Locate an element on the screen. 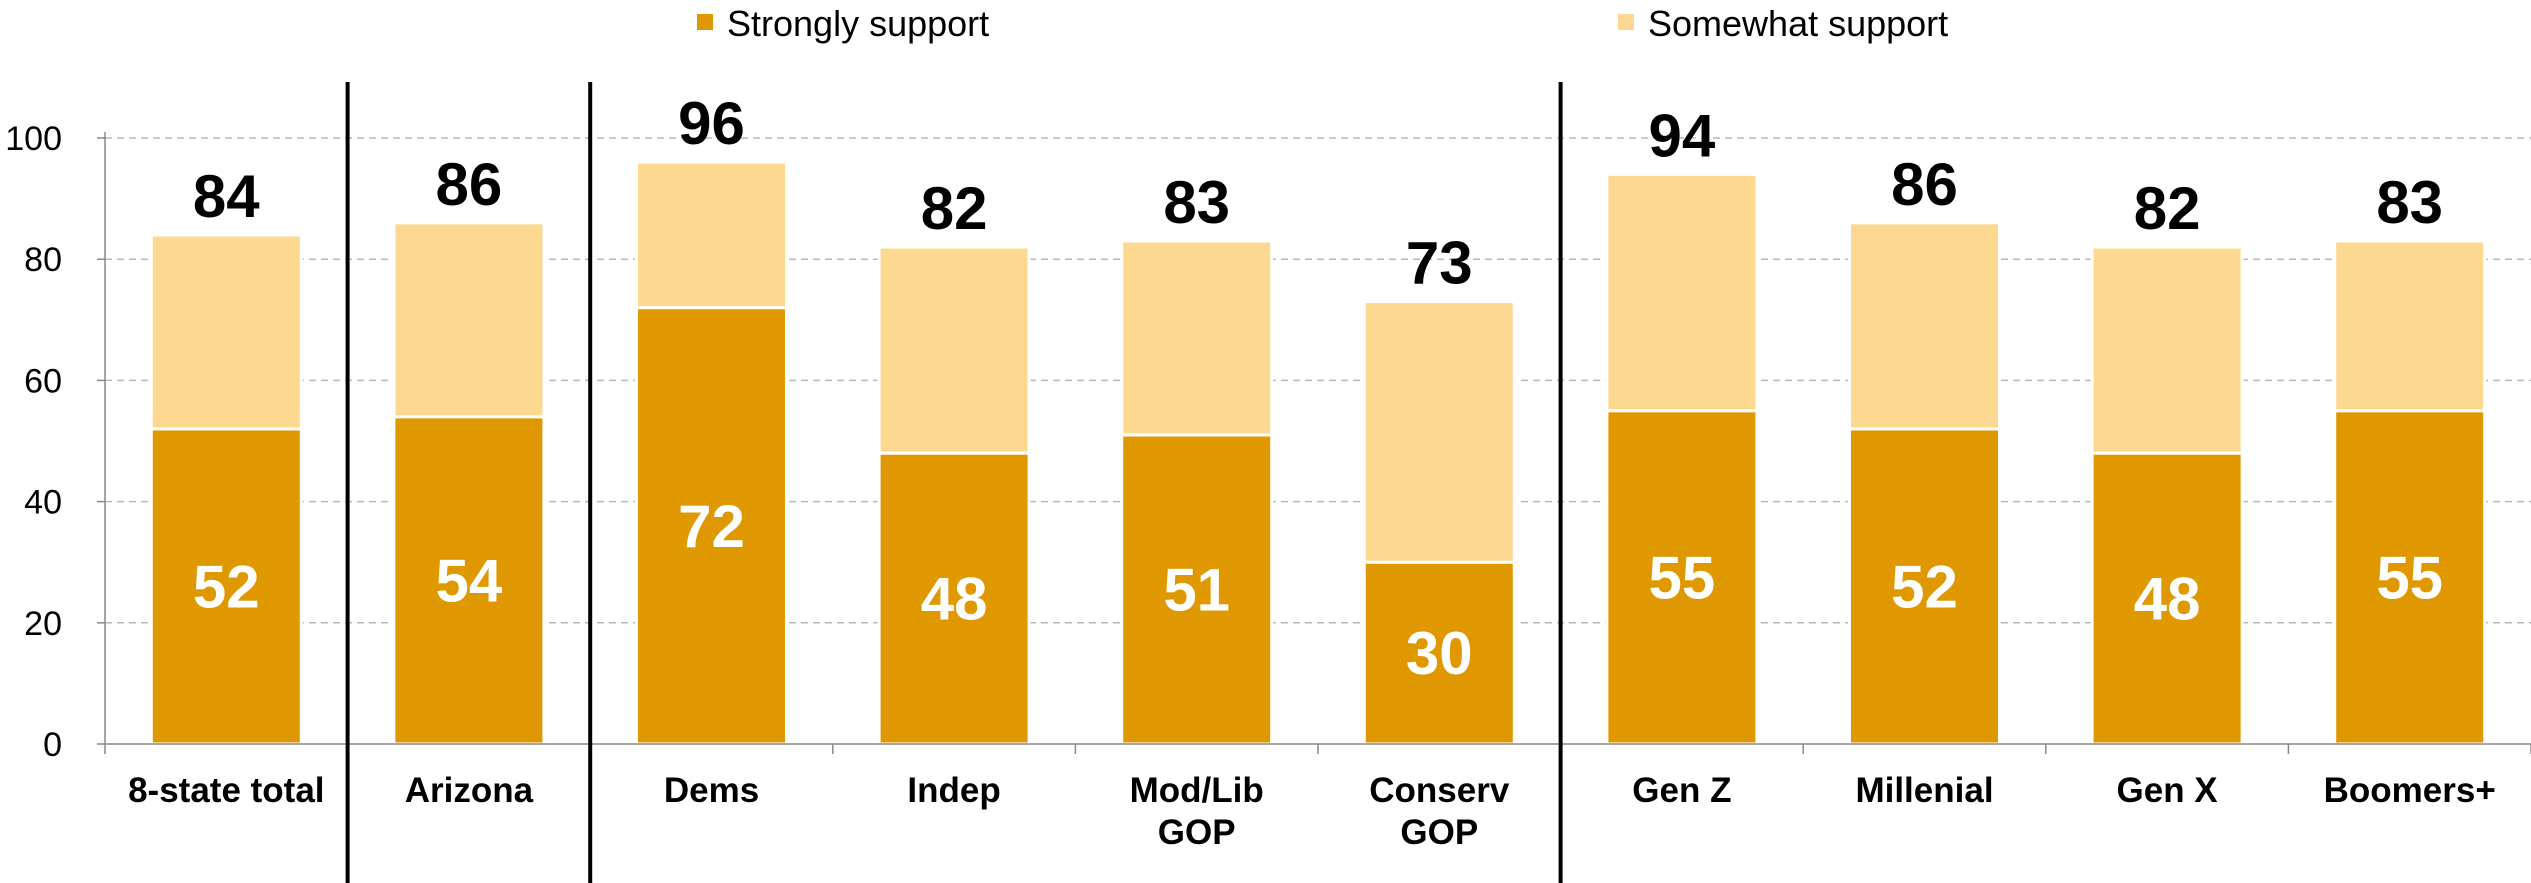  data-label-strongly: 51 is located at coordinates (1196, 589).